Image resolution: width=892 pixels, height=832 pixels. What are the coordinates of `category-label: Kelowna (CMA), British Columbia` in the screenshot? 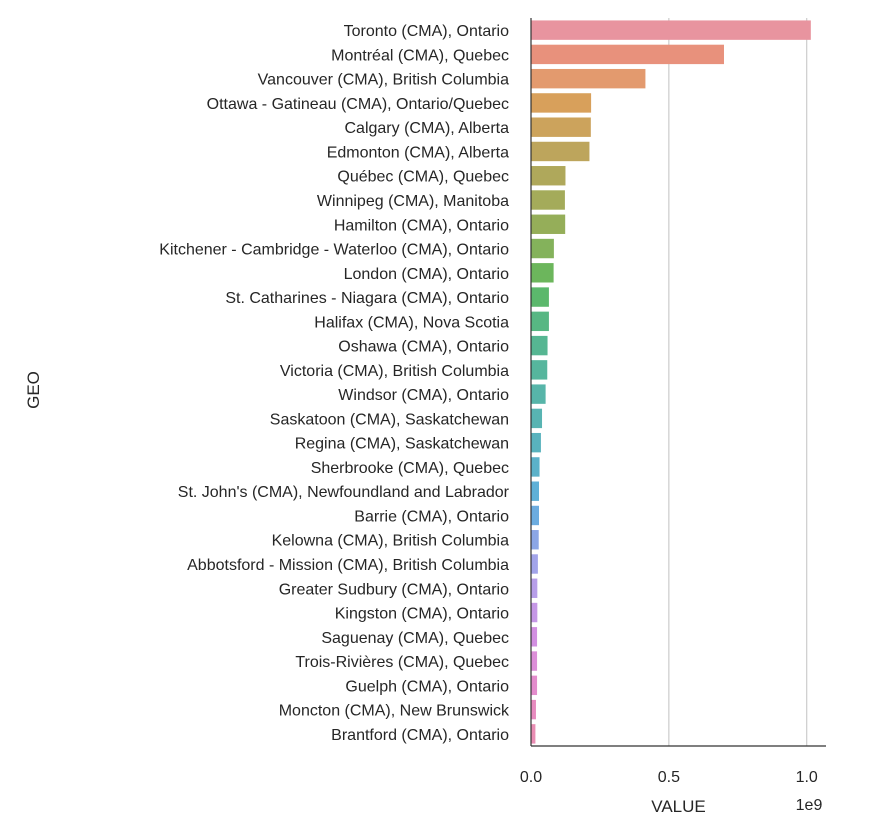 It's located at (391, 541).